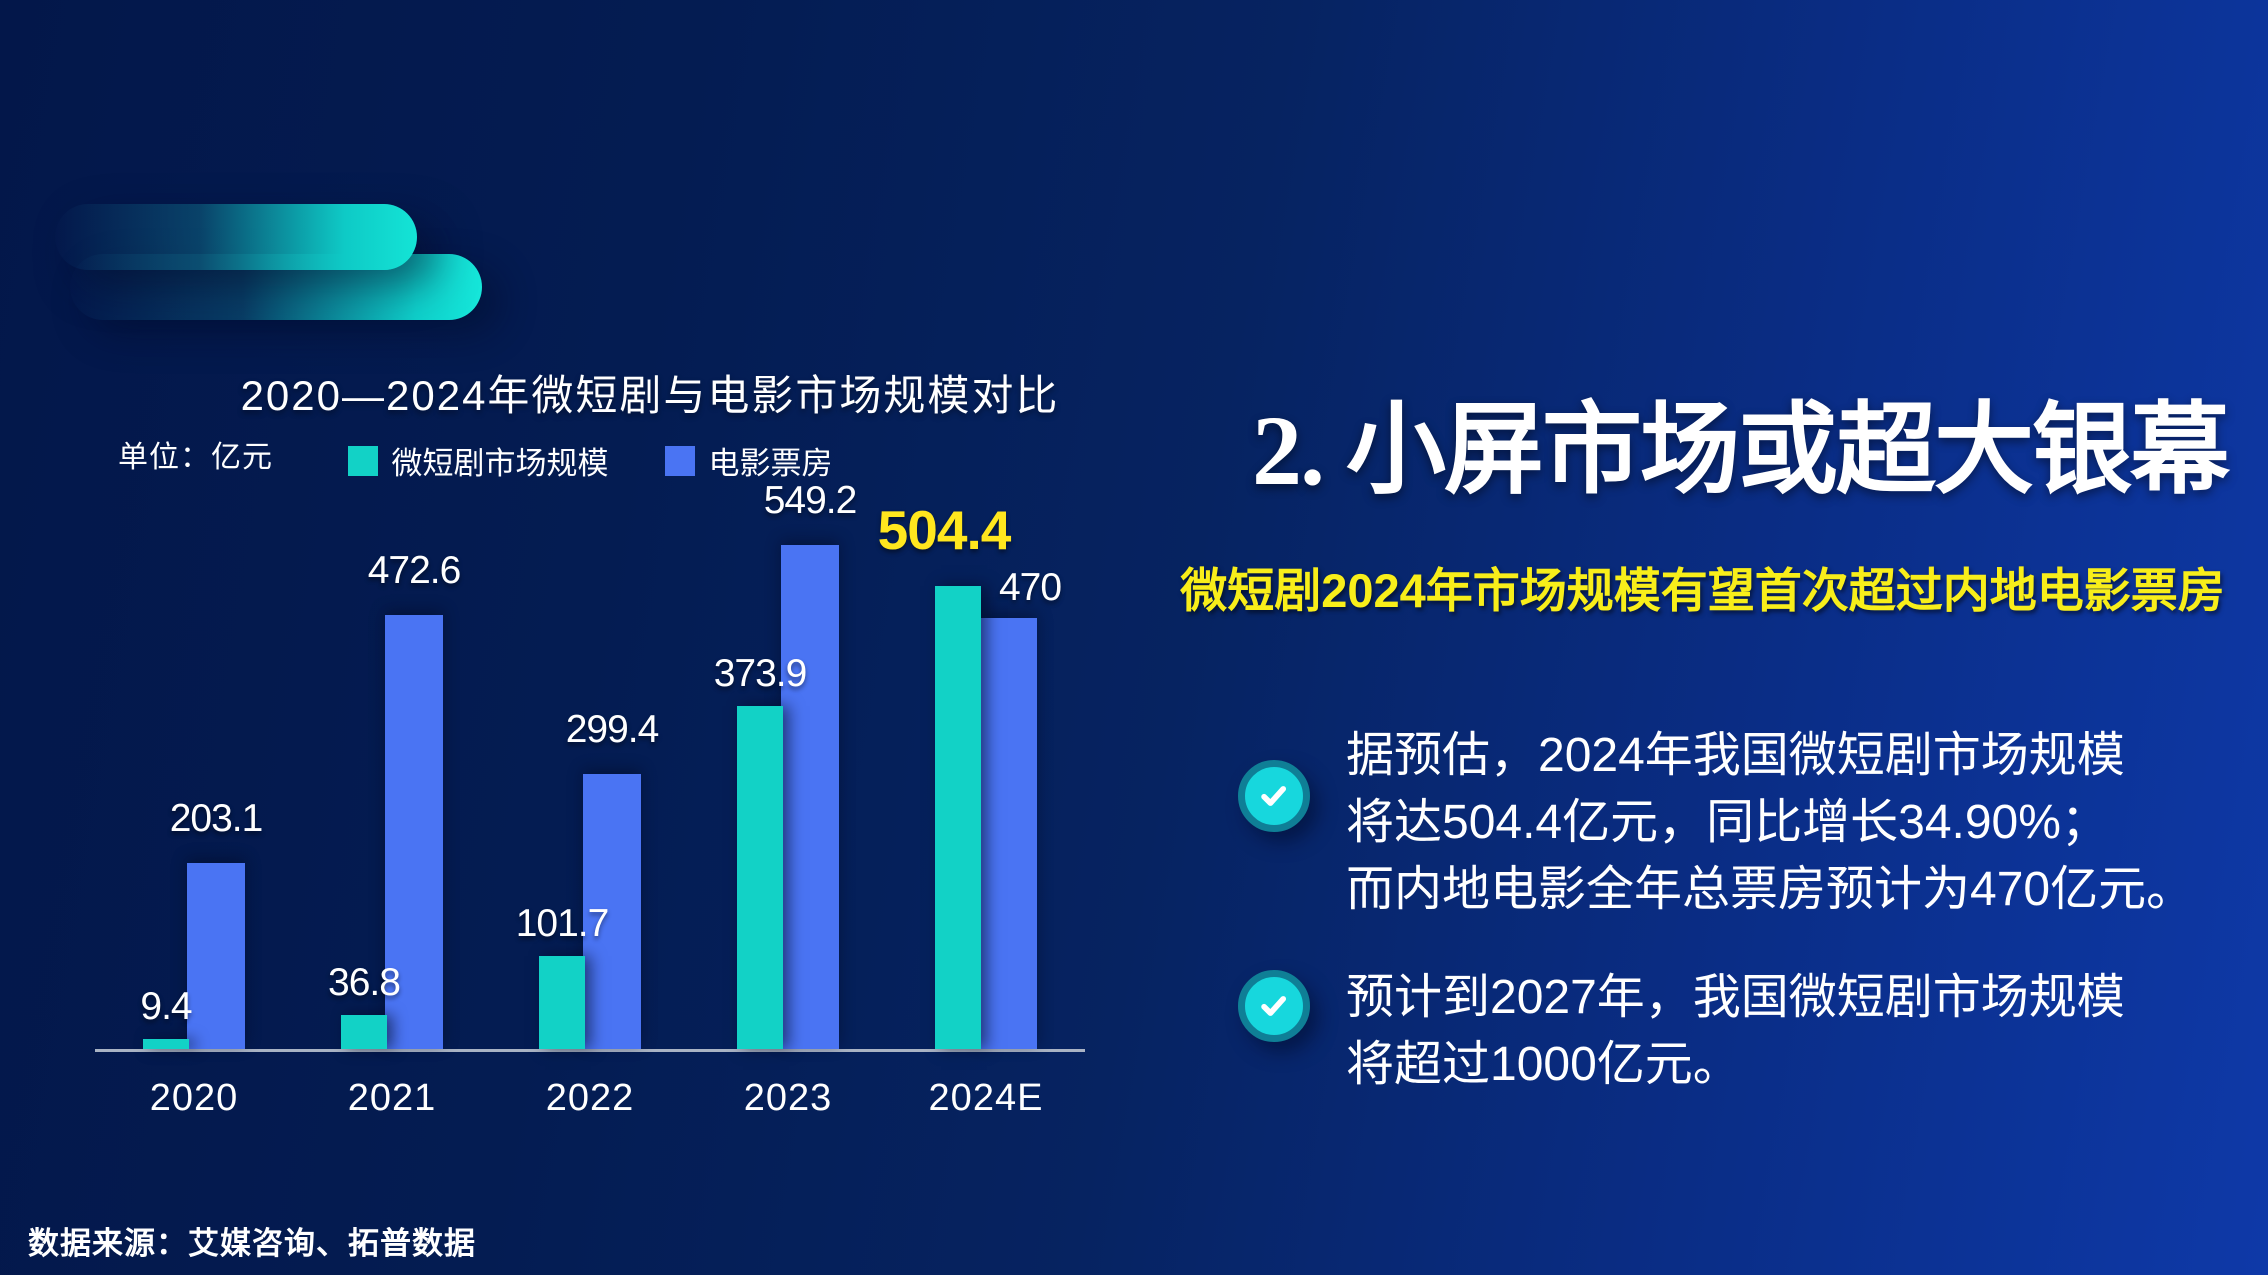 The height and width of the screenshot is (1275, 2268). What do you see at coordinates (194, 1098) in the screenshot?
I see `x-axis-label-2020: 2020` at bounding box center [194, 1098].